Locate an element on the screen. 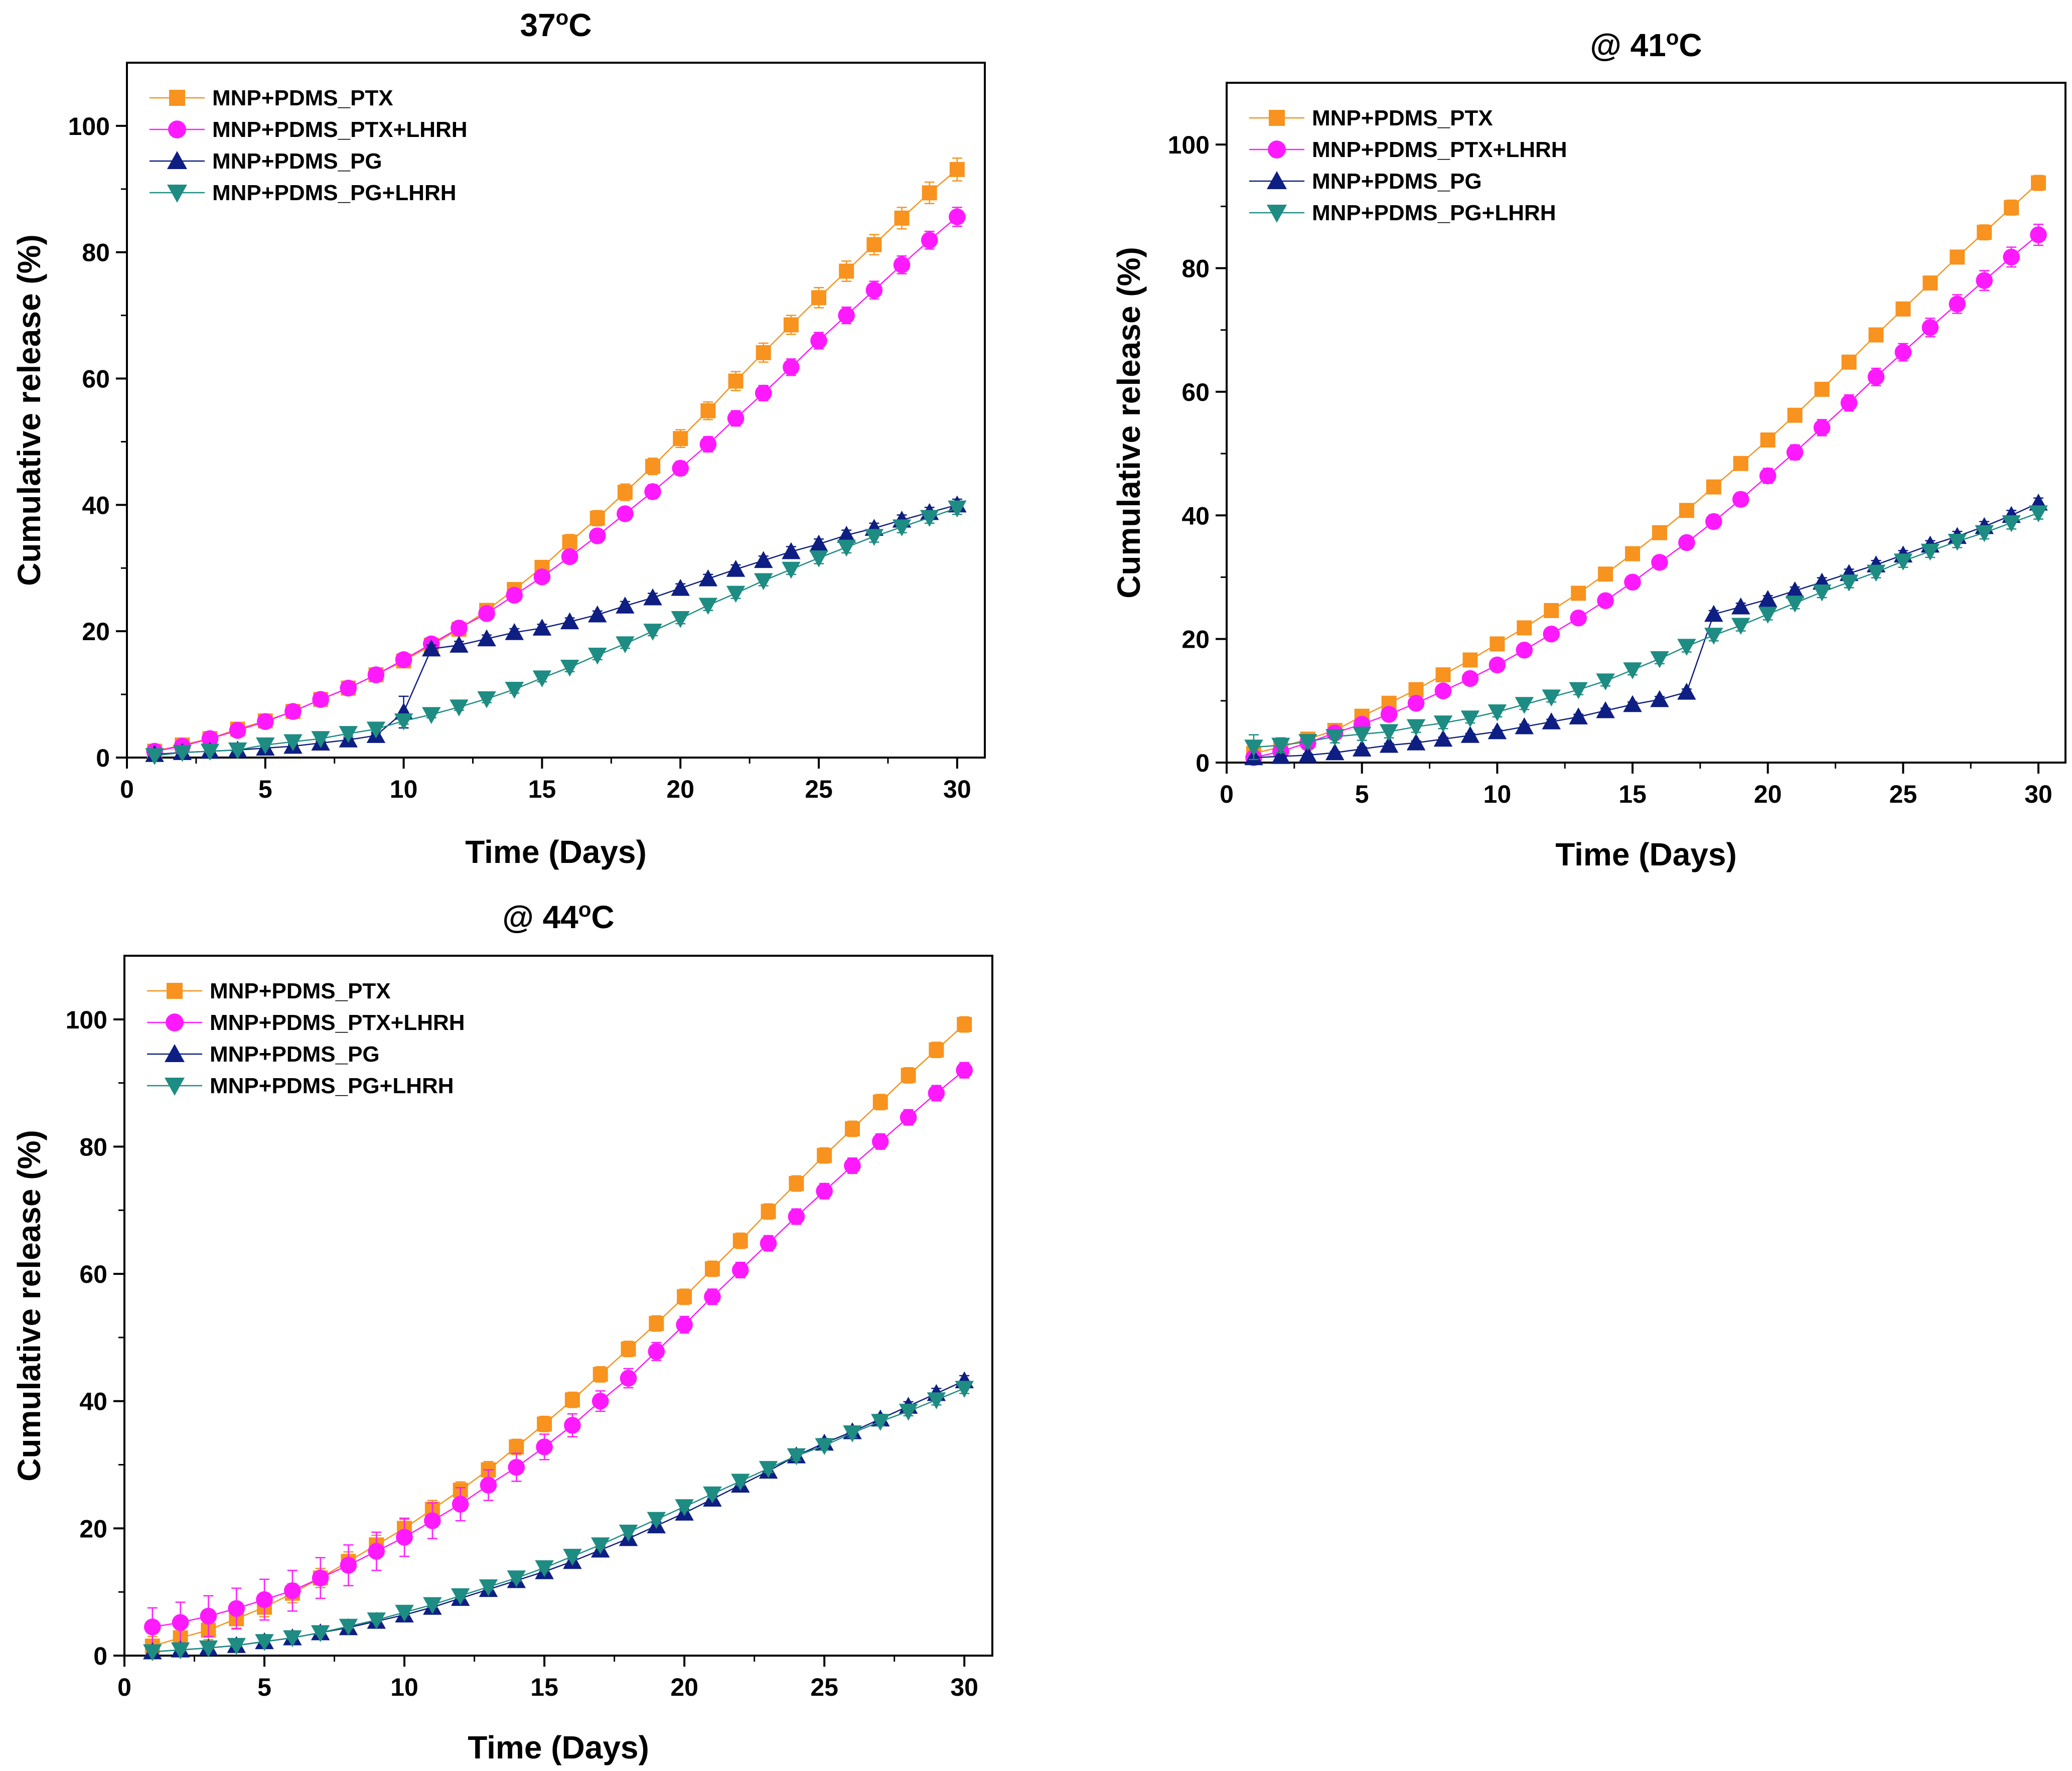  legend-label: MNP+PDMS_PG+LHRH is located at coordinates (1434, 213).